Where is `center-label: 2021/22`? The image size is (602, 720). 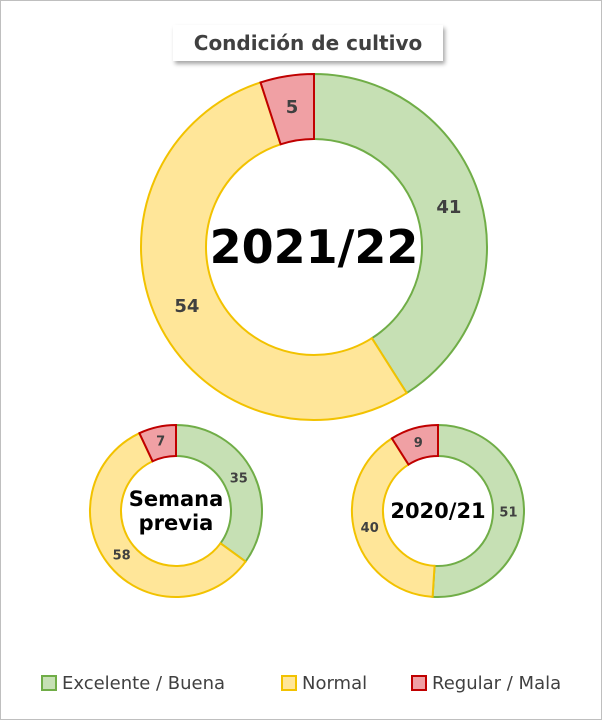
center-label: 2021/22 is located at coordinates (314, 246).